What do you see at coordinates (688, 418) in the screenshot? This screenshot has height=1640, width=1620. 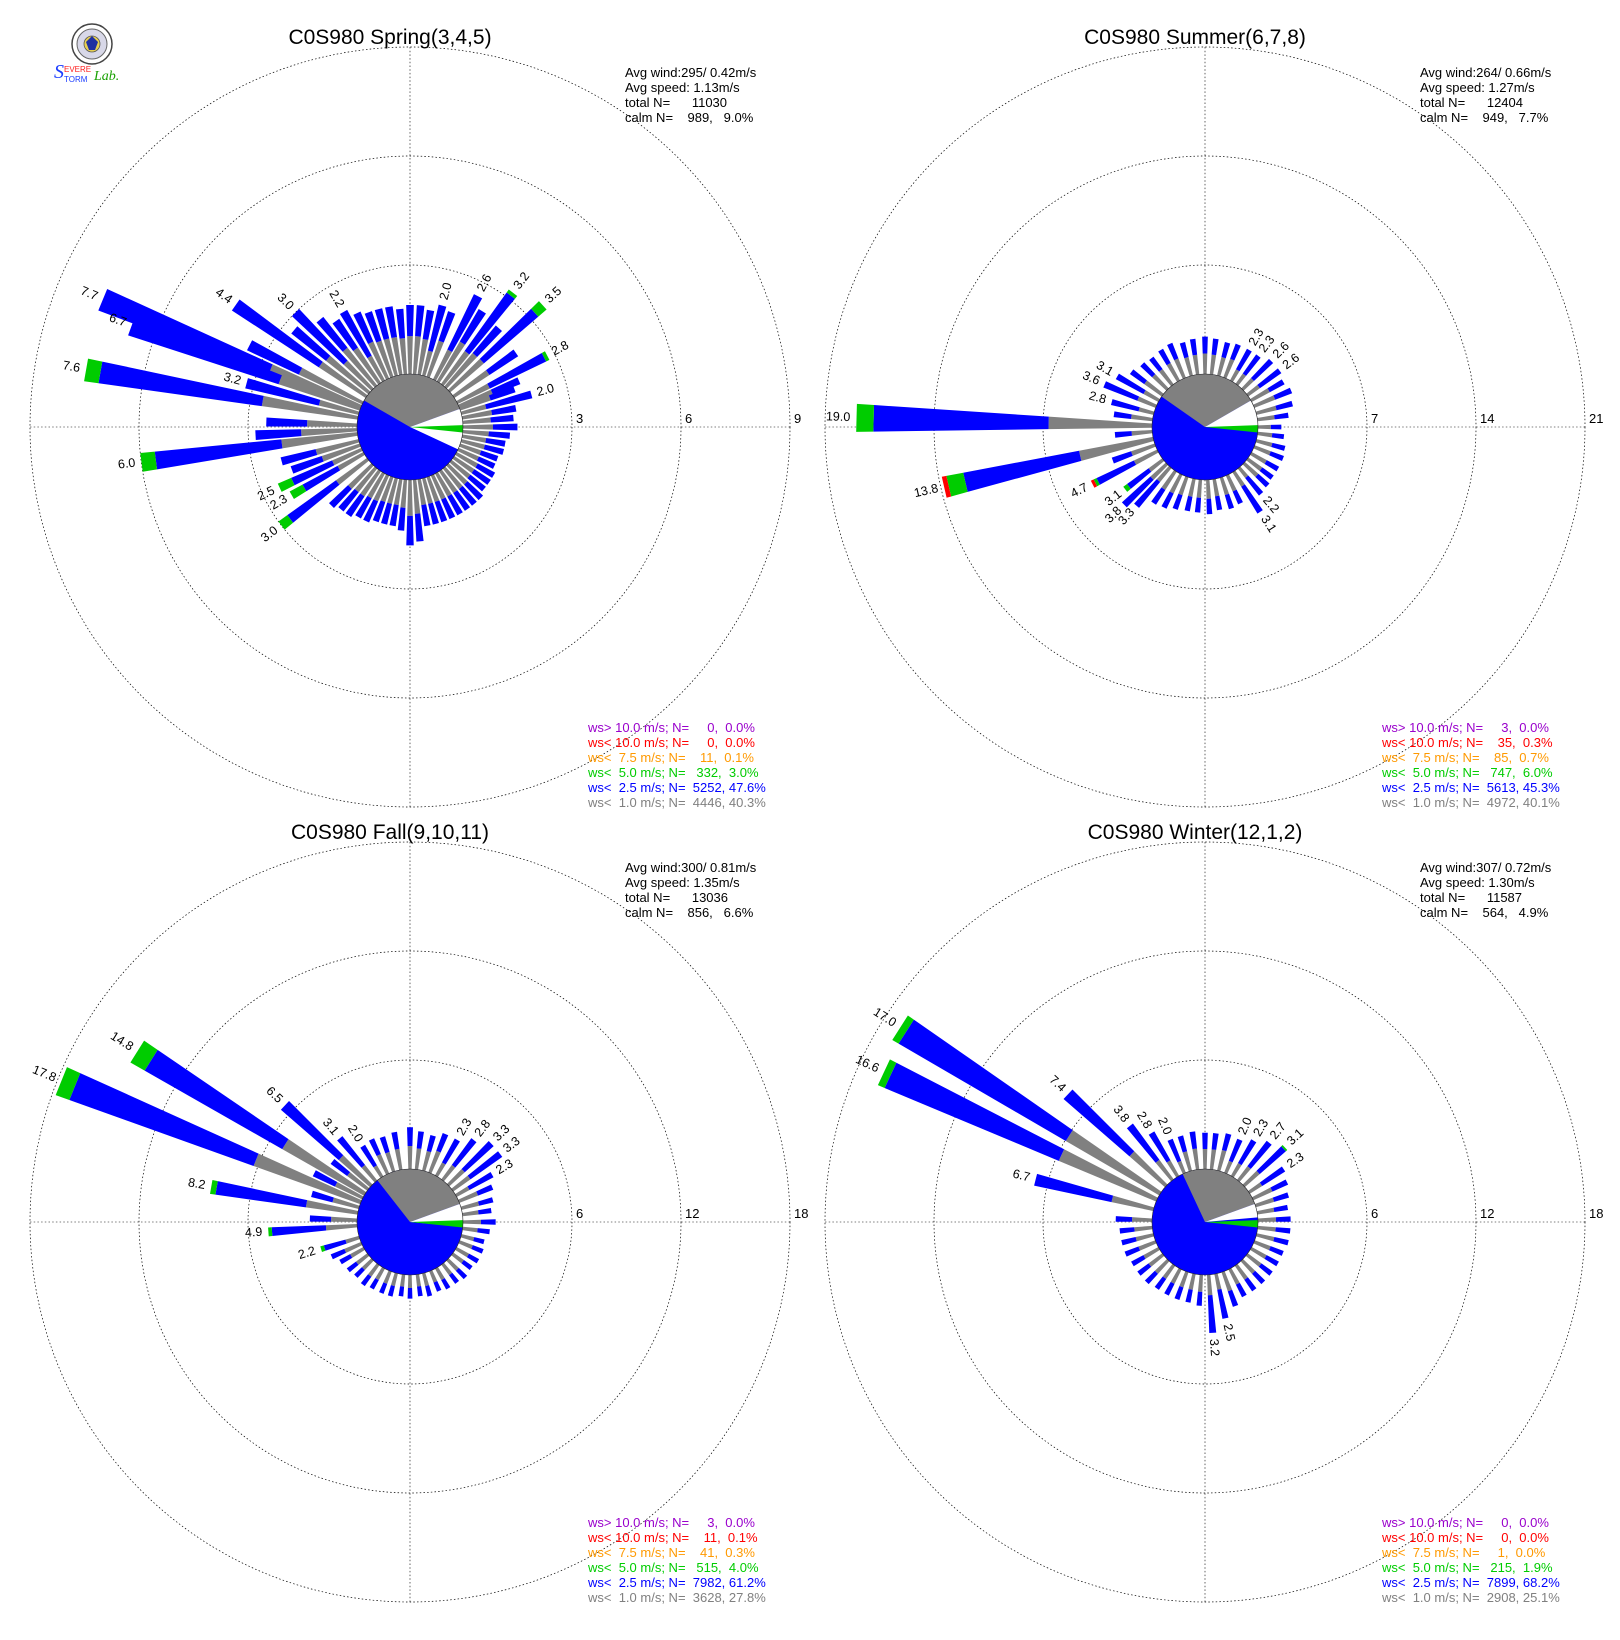 I see `ring-label: 6` at bounding box center [688, 418].